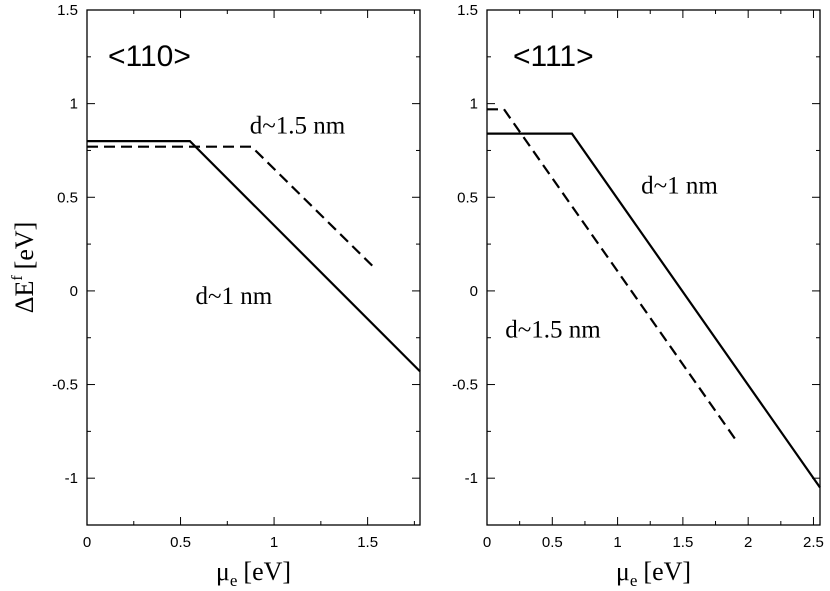 This screenshot has height=591, width=830. I want to click on panel-title: <110>, so click(149, 56).